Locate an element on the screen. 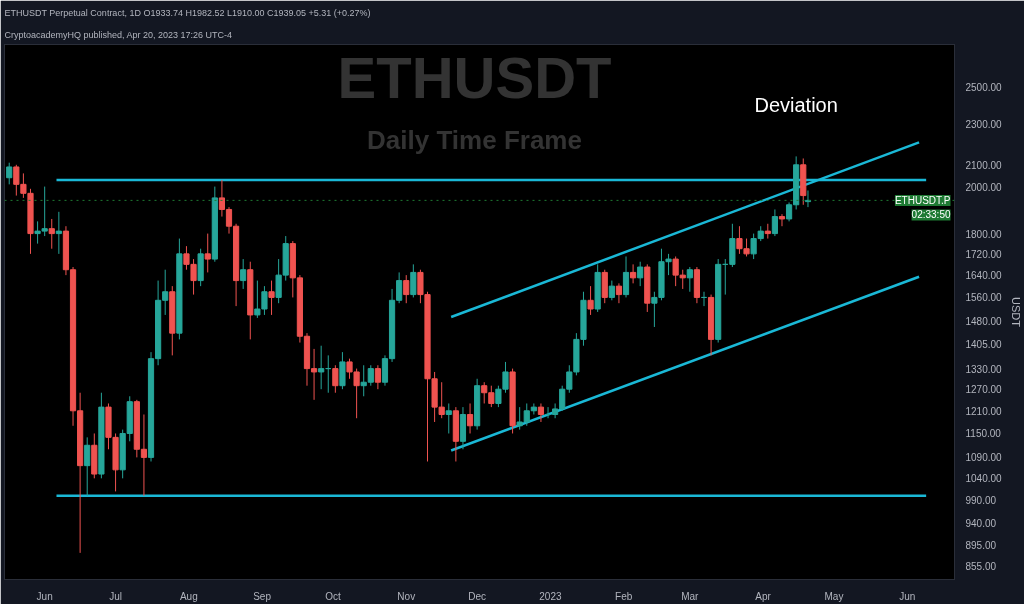  ref-line-label: ETHUSDT.P is located at coordinates (922, 200).